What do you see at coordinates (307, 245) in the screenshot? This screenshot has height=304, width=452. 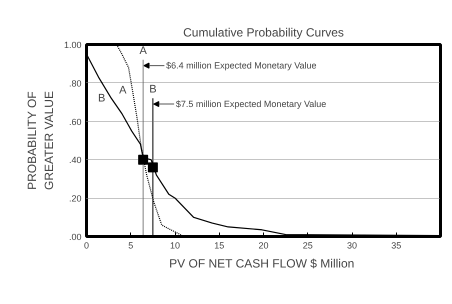 I see `x-tick-label: 25` at bounding box center [307, 245].